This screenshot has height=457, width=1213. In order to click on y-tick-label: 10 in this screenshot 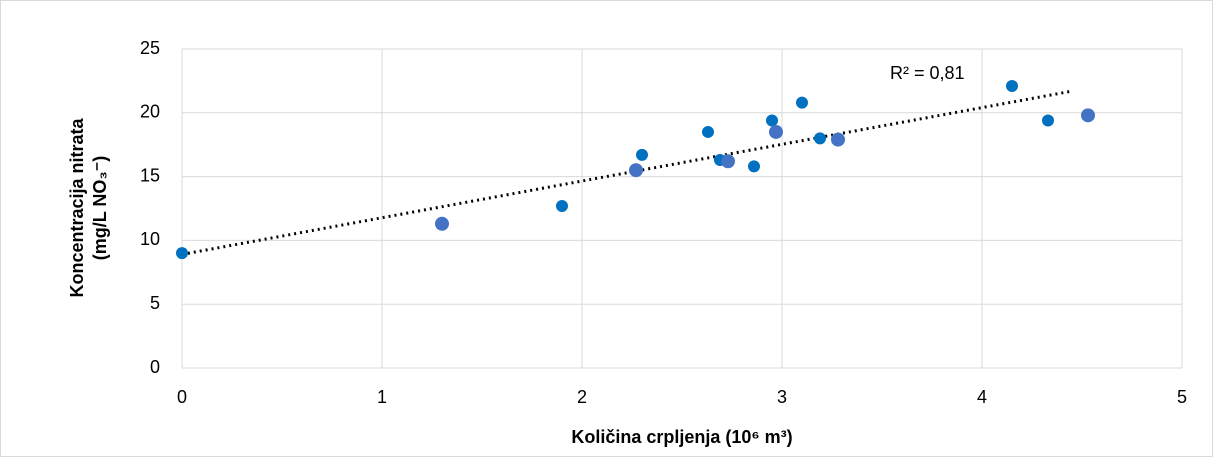, I will do `click(150, 239)`.